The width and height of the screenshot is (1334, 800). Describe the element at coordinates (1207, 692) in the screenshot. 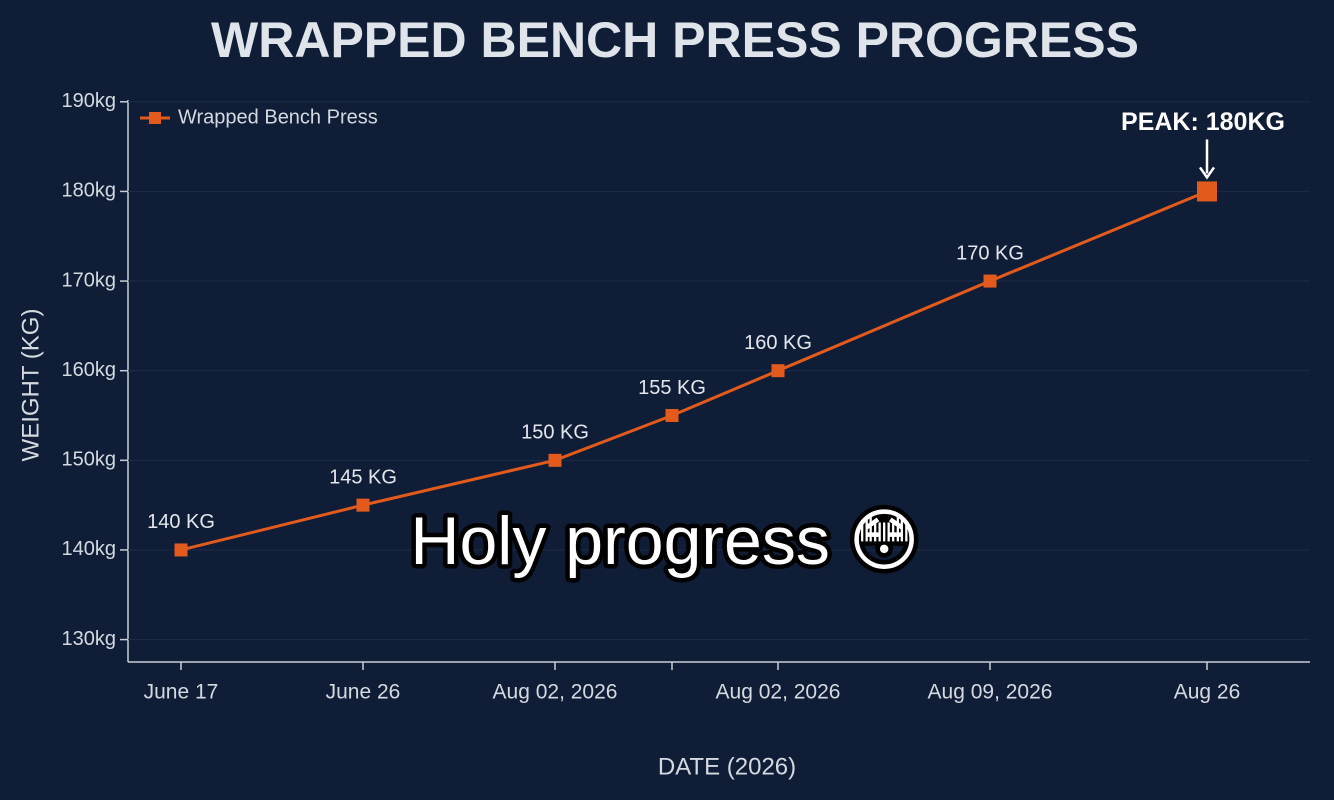

I see `x-tick-label: Aug 26` at that location.